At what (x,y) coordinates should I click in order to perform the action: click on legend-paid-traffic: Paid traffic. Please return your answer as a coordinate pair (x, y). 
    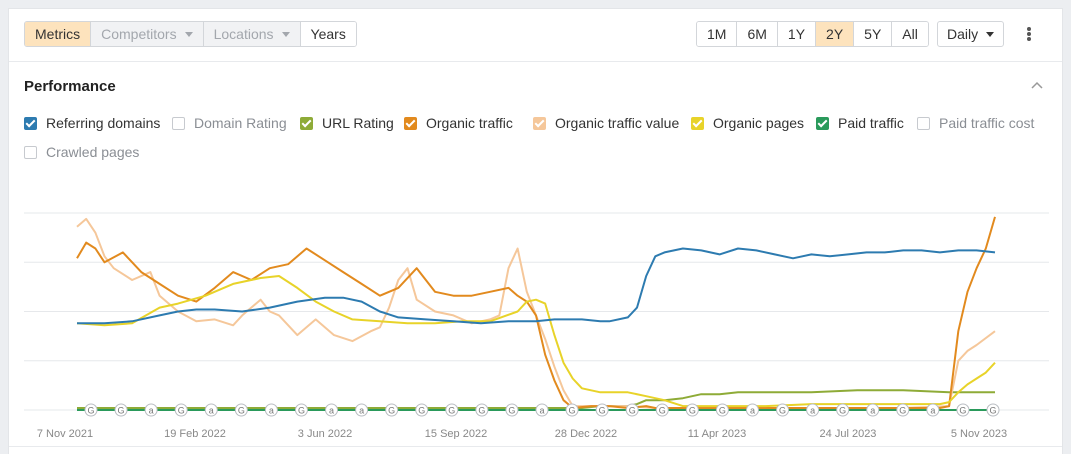
    Looking at the image, I should click on (860, 123).